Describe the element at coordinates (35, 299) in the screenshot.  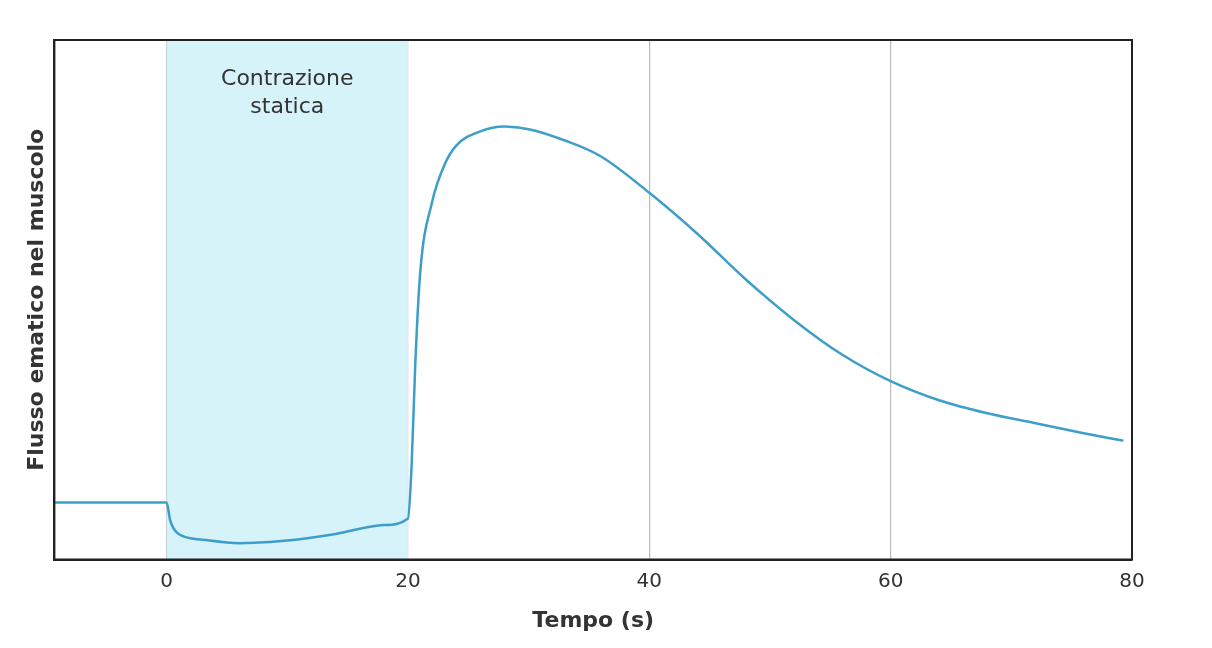
I see `y-axis-title: Flusso ematico nel muscolo` at that location.